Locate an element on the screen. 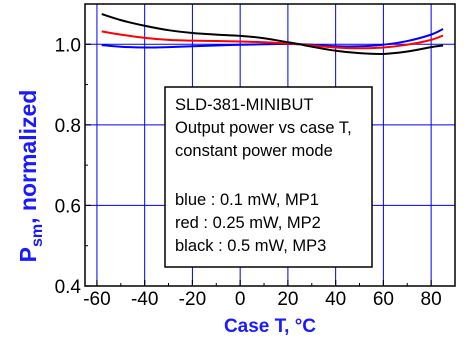 This screenshot has width=469, height=338. annotation-line-3: constant power mode is located at coordinates (254, 151).